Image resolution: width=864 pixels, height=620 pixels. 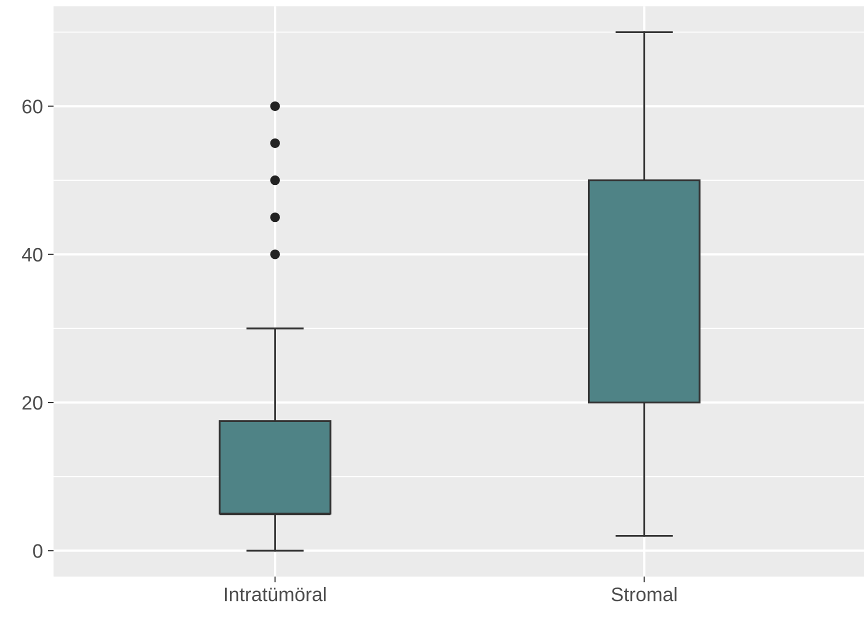 What do you see at coordinates (32, 403) in the screenshot?
I see `y-tick-label: 20` at bounding box center [32, 403].